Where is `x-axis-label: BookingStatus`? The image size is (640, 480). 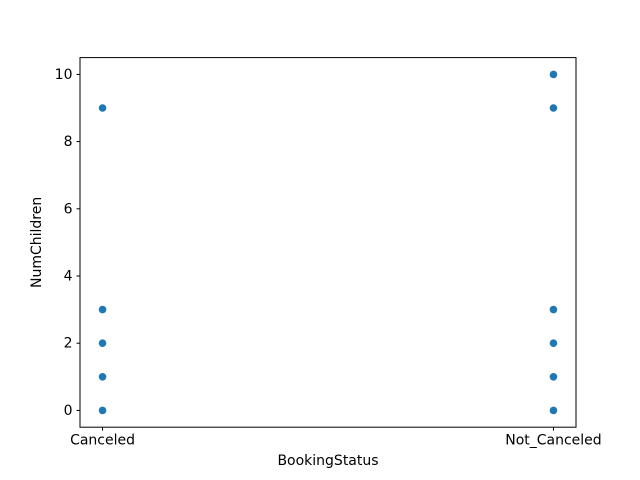 x-axis-label: BookingStatus is located at coordinates (327, 461).